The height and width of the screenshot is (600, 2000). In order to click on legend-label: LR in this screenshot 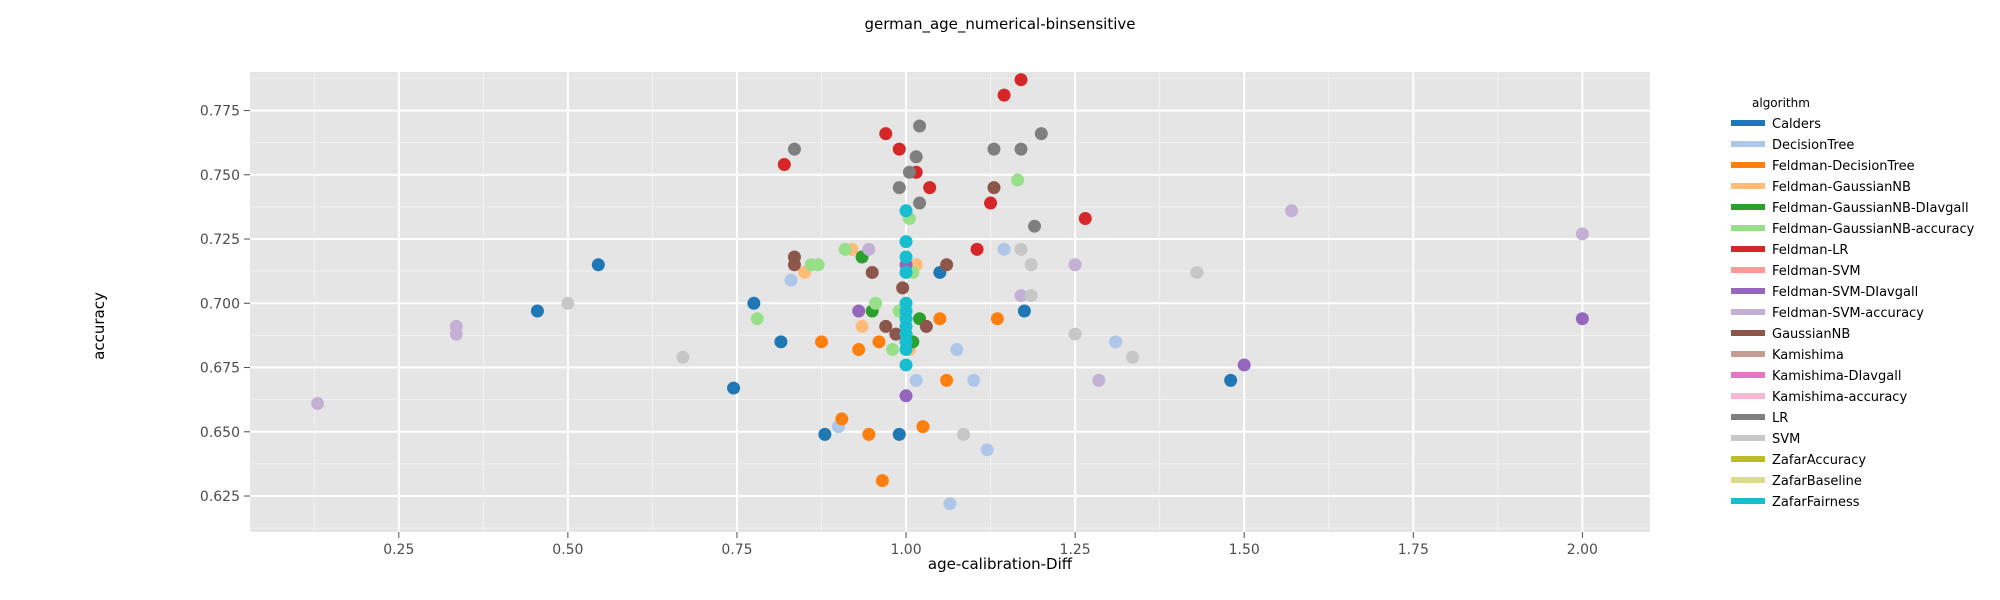, I will do `click(1780, 418)`.